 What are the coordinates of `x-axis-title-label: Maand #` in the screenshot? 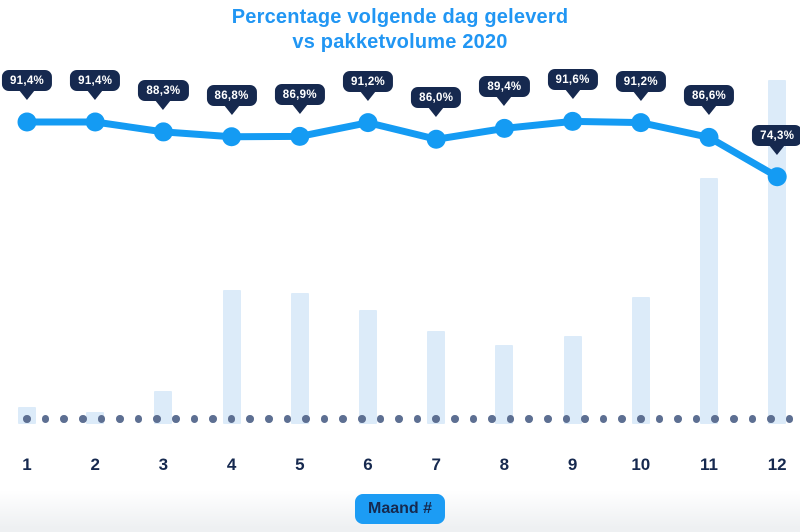 It's located at (400, 508).